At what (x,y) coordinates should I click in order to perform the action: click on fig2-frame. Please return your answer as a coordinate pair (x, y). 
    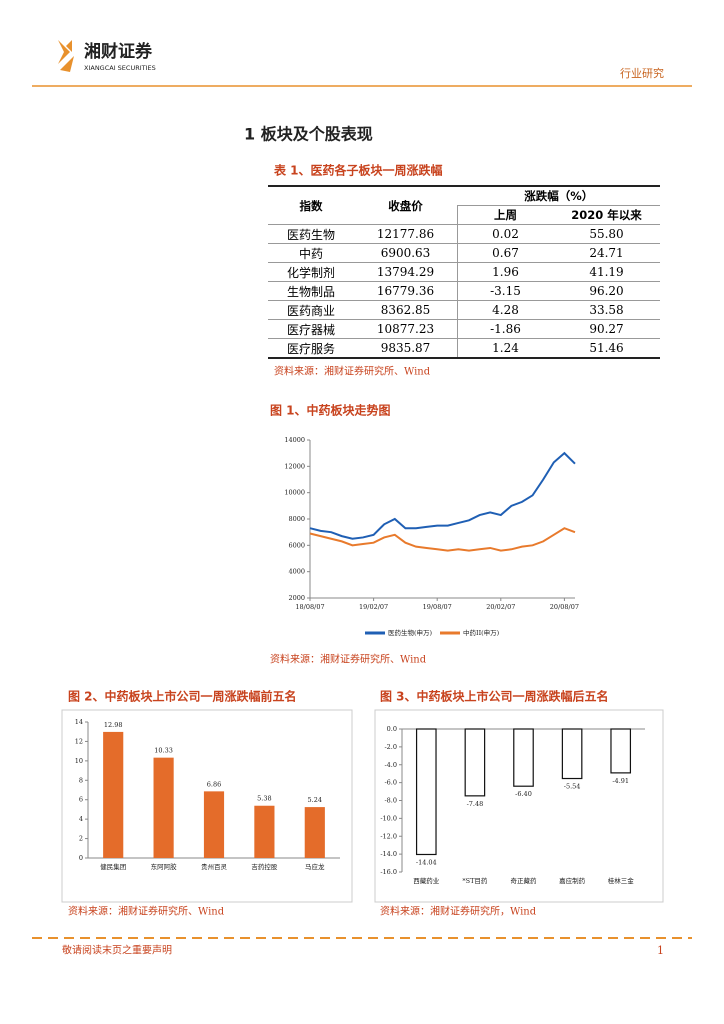
    Looking at the image, I should click on (207, 806).